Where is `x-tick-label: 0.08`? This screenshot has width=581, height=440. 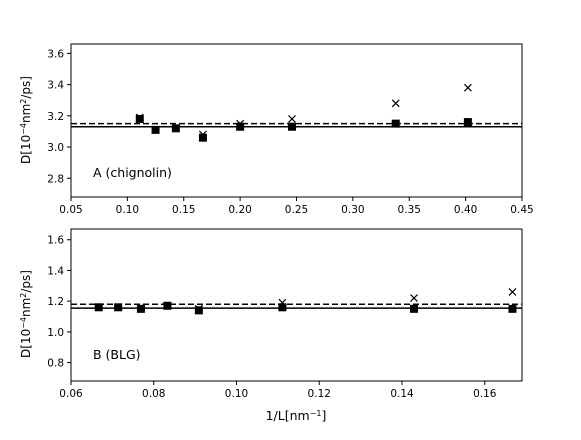 x-tick-label: 0.08 is located at coordinates (153, 394).